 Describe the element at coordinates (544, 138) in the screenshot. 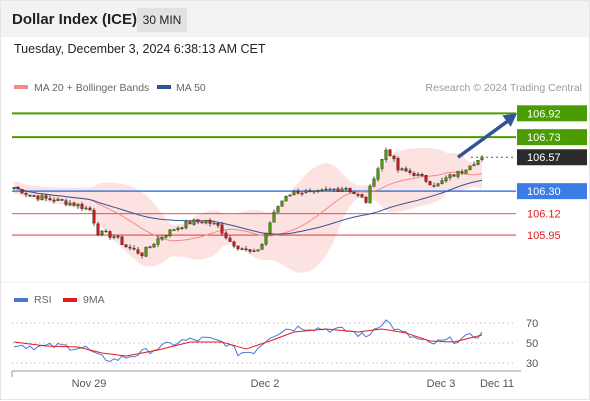

I see `level-label-106-73: 106.73` at that location.